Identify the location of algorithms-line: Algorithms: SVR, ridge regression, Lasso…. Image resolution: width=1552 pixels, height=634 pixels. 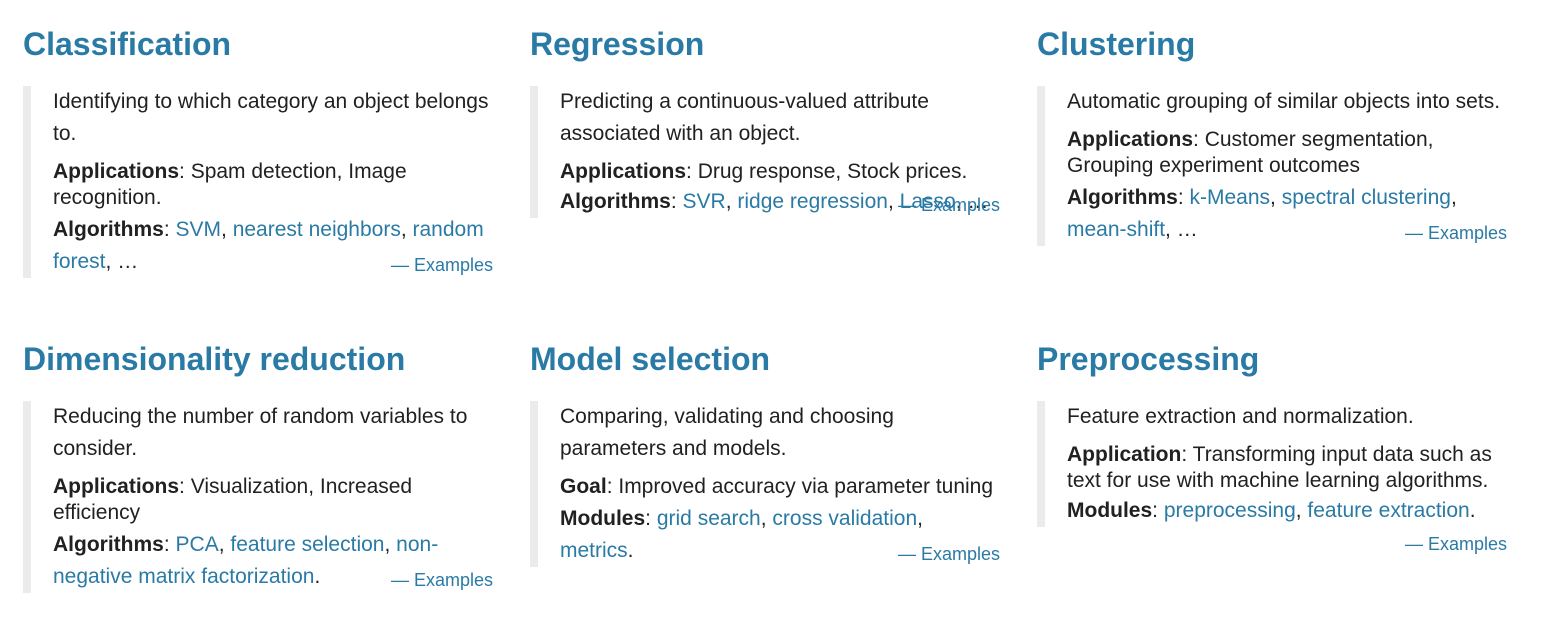
(774, 201).